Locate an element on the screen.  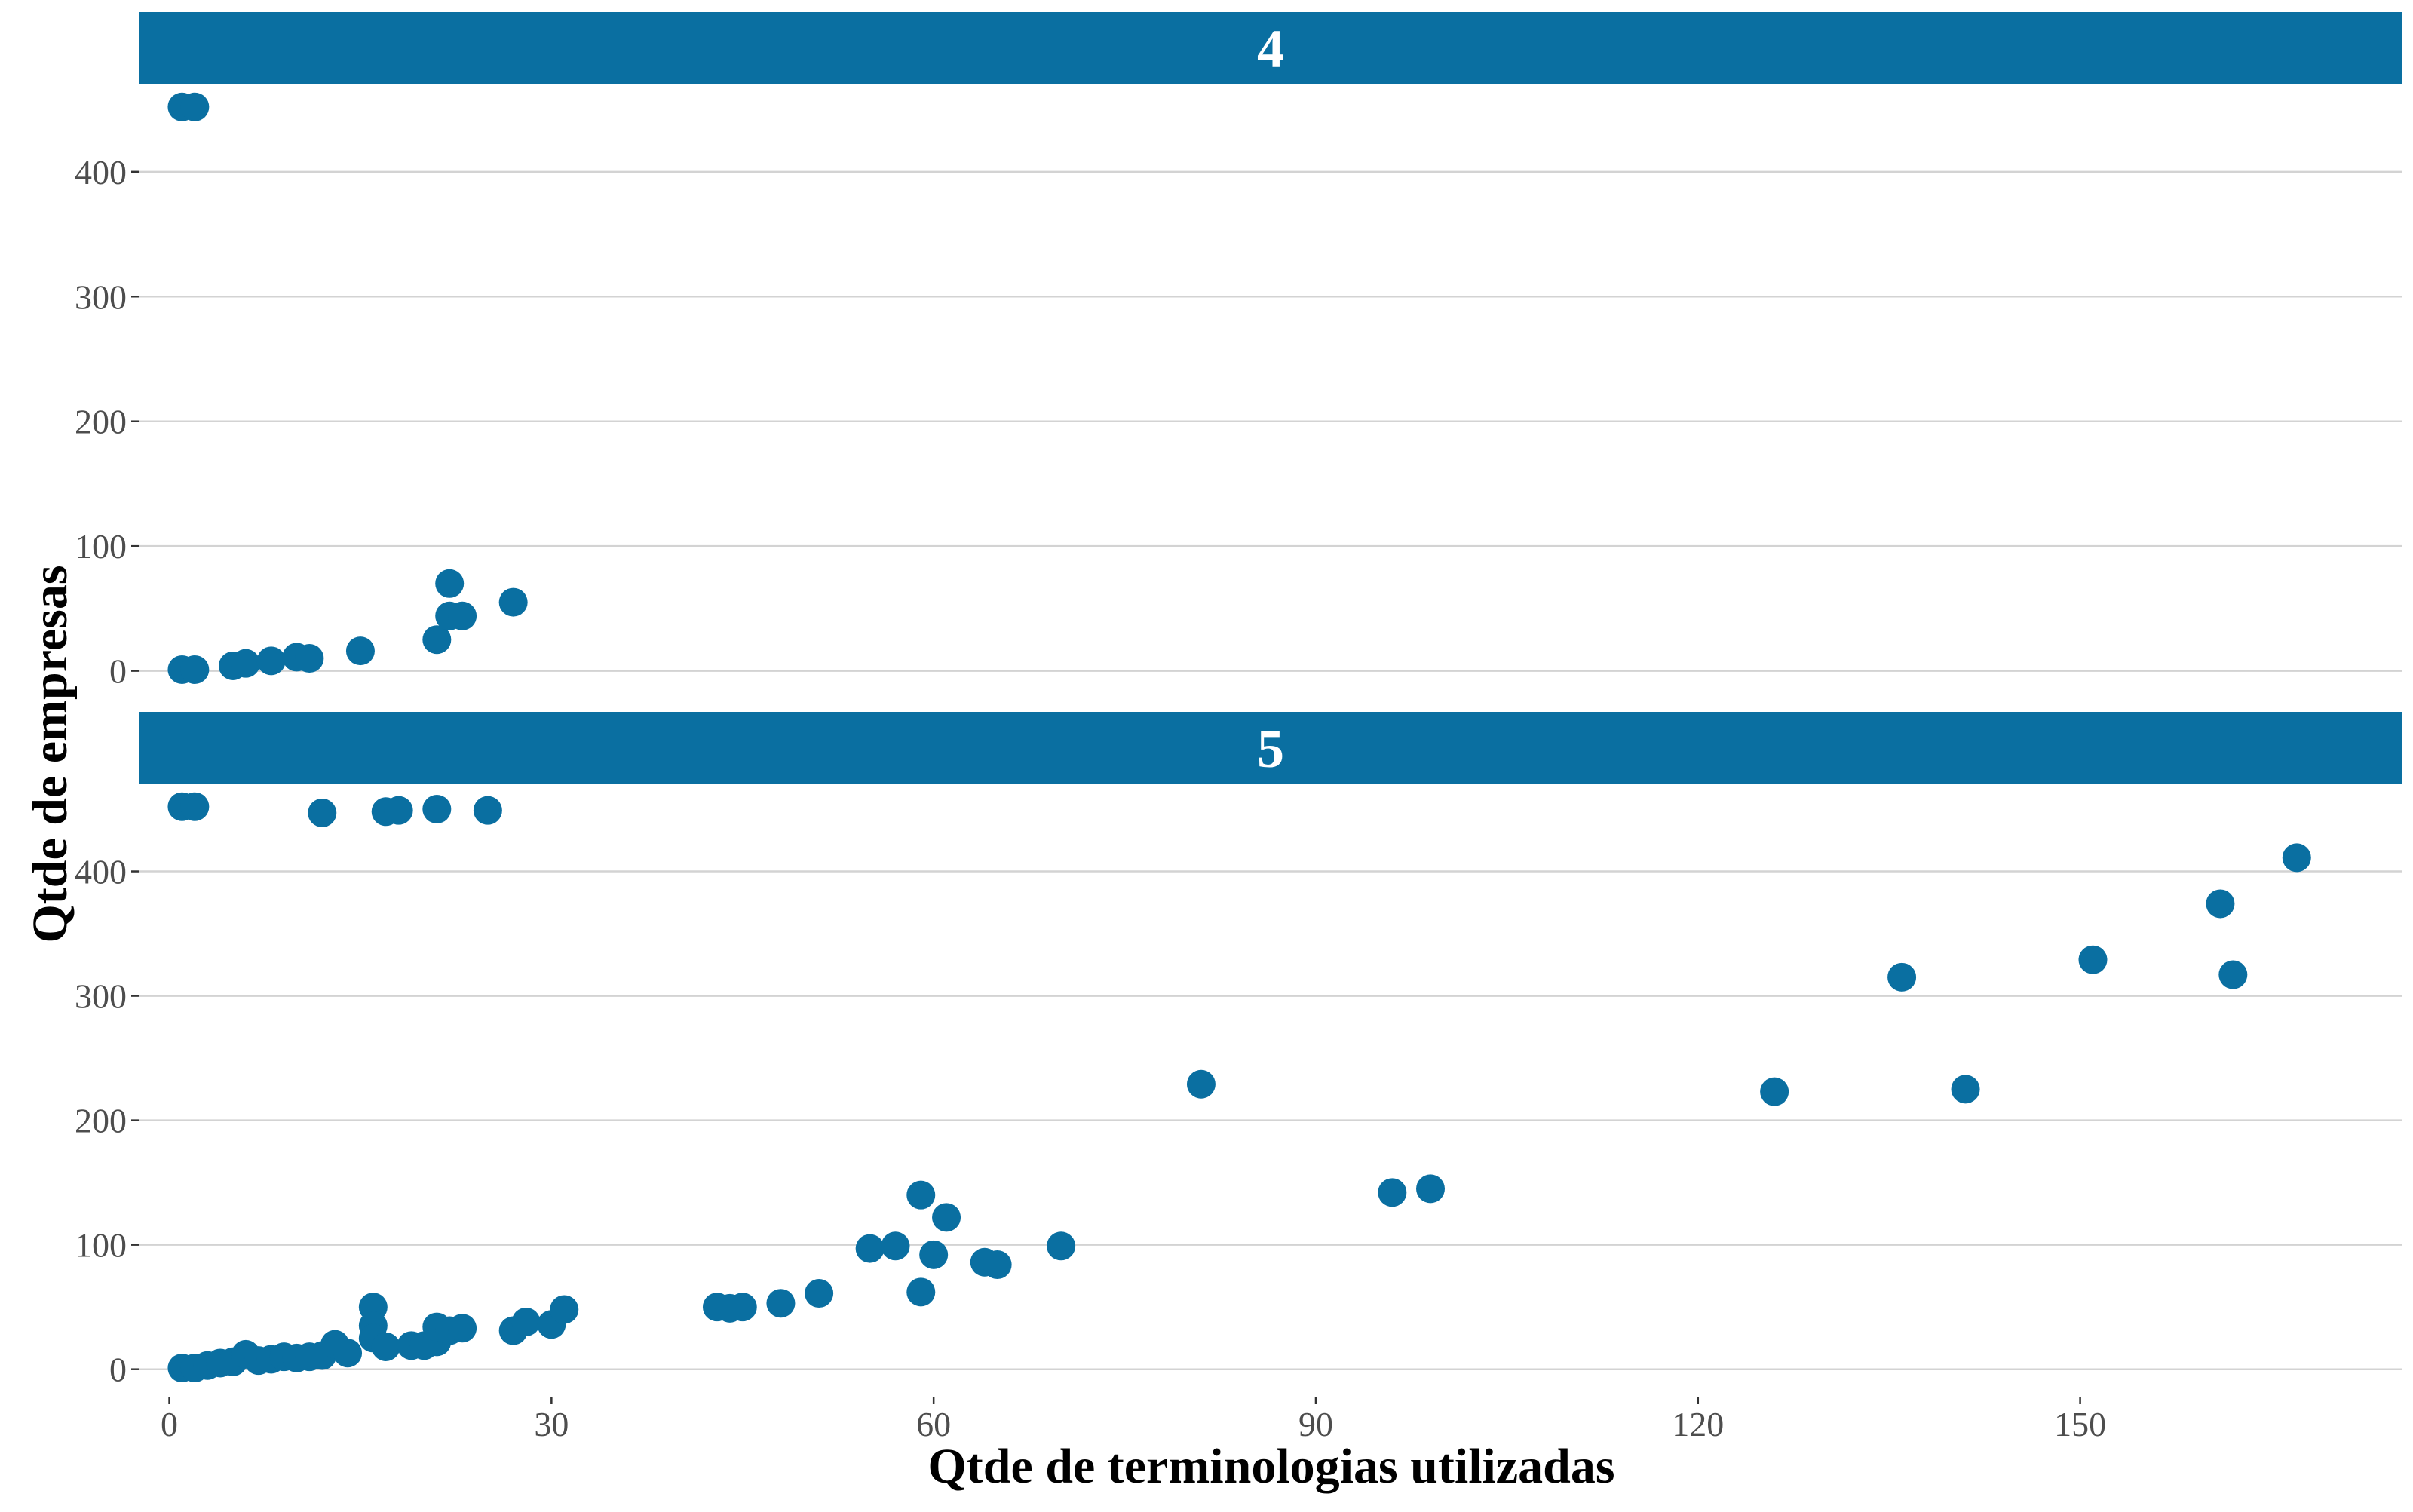
x-tick-label: 90 is located at coordinates (1315, 1424).